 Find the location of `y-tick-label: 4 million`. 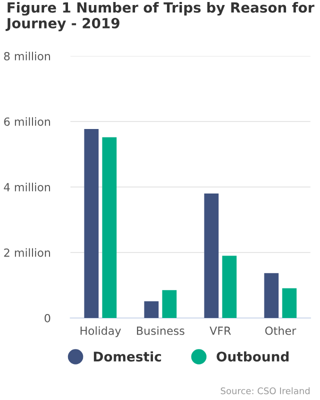

y-tick-label: 4 million is located at coordinates (27, 187).